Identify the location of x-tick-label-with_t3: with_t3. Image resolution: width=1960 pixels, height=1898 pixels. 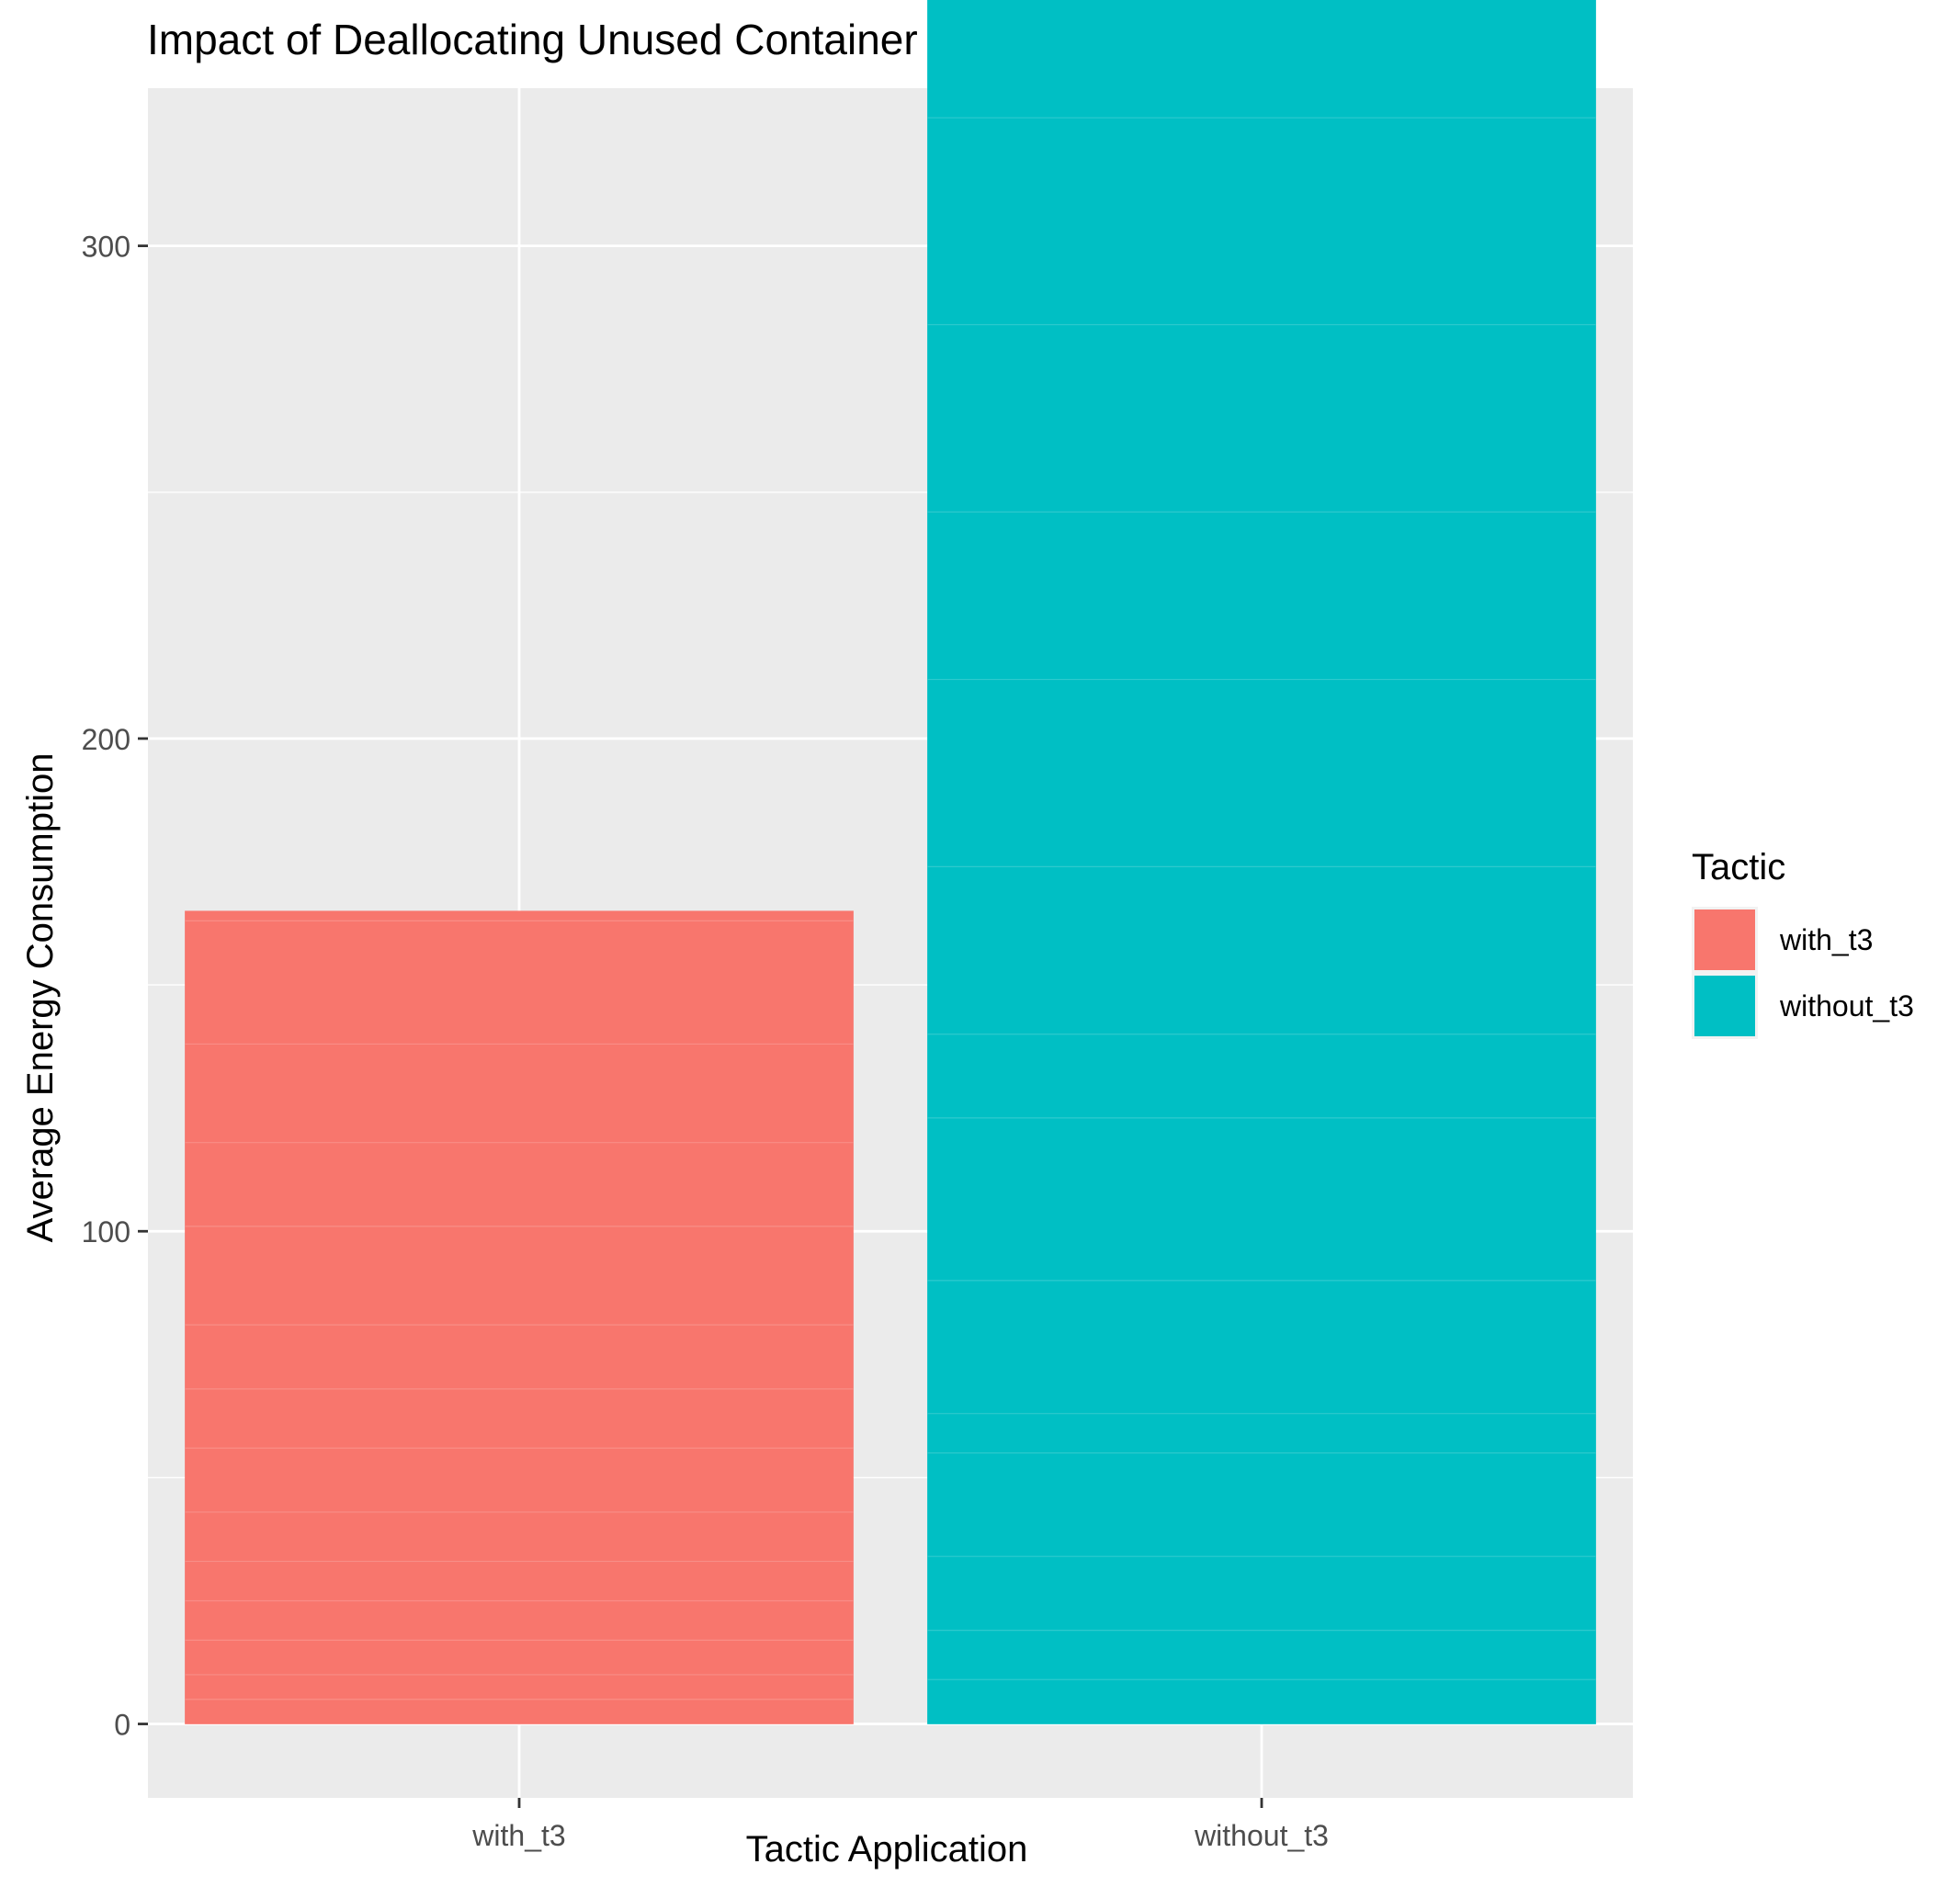
(518, 1835).